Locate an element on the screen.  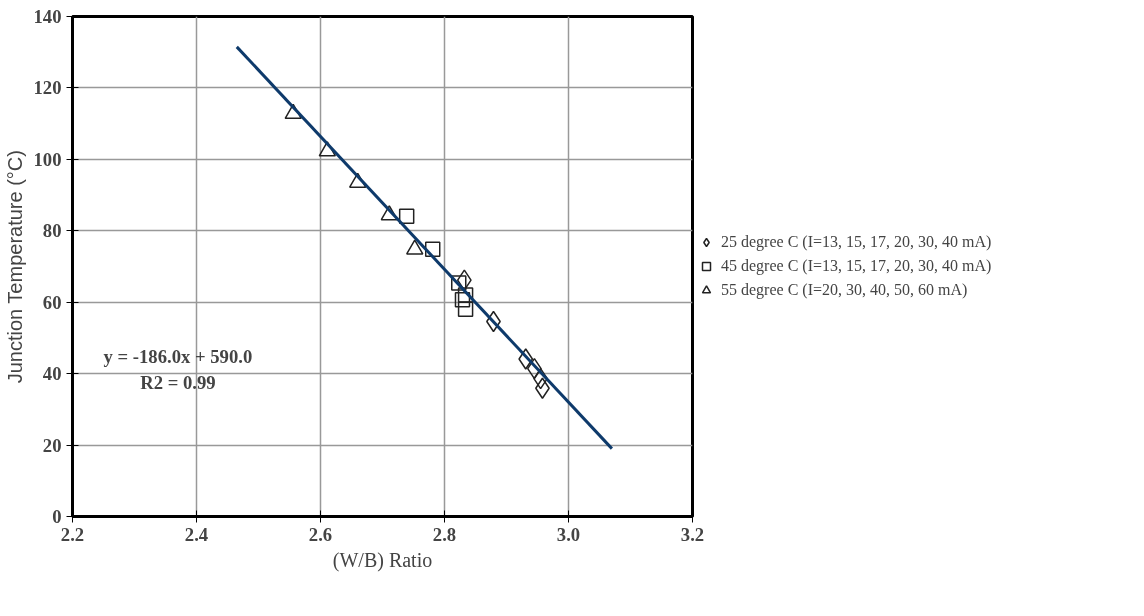
y-tick-label: 140 is located at coordinates (47, 16).